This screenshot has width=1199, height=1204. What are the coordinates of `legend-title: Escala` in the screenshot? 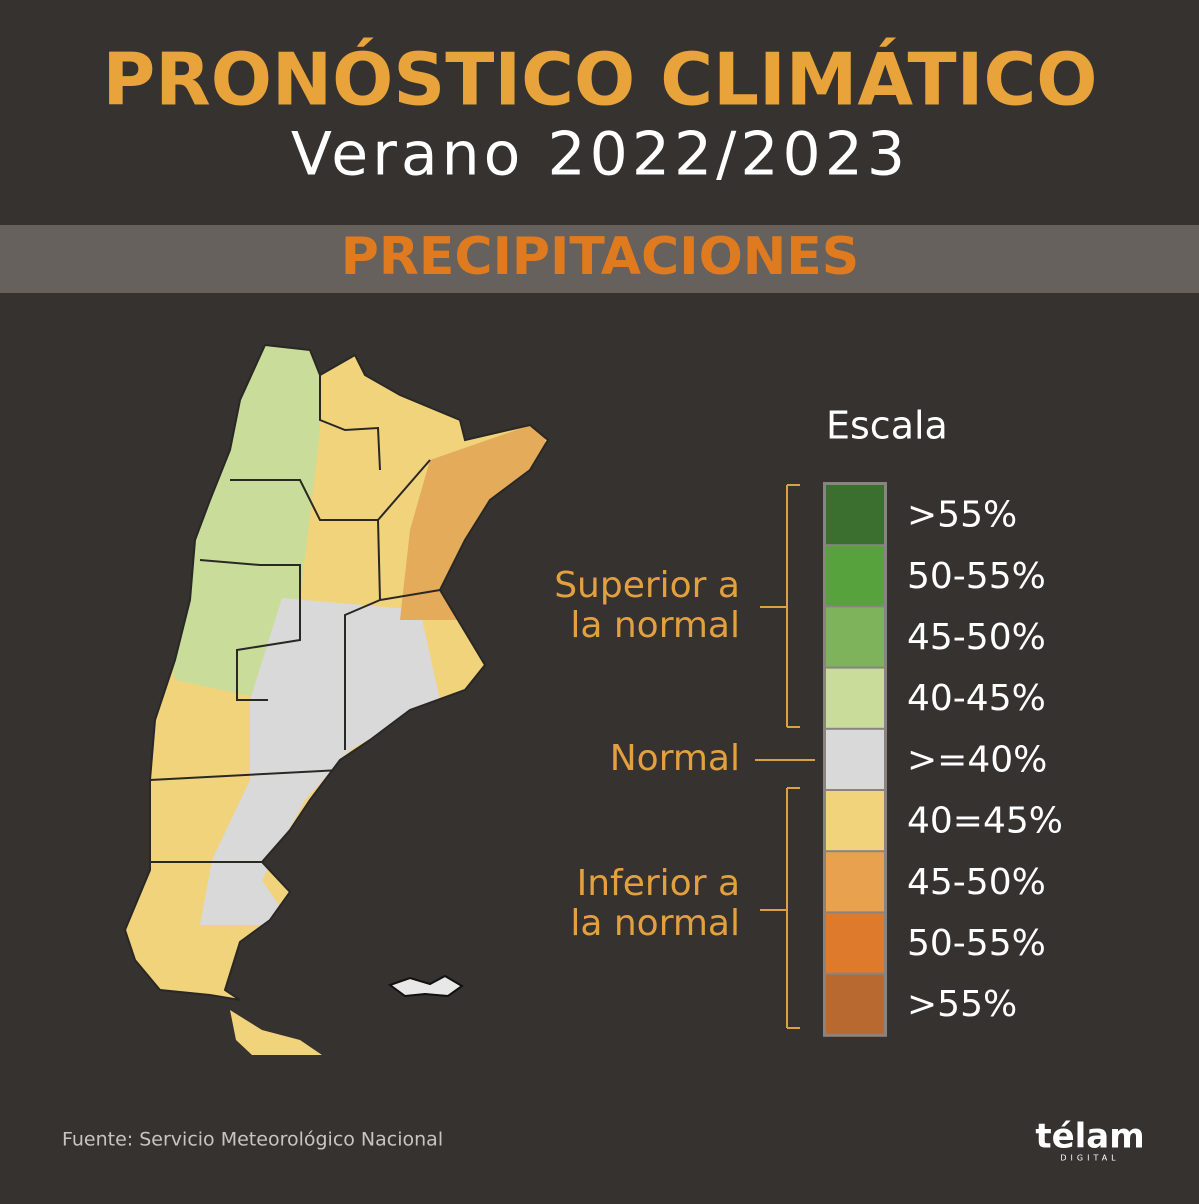 It's located at (887, 426).